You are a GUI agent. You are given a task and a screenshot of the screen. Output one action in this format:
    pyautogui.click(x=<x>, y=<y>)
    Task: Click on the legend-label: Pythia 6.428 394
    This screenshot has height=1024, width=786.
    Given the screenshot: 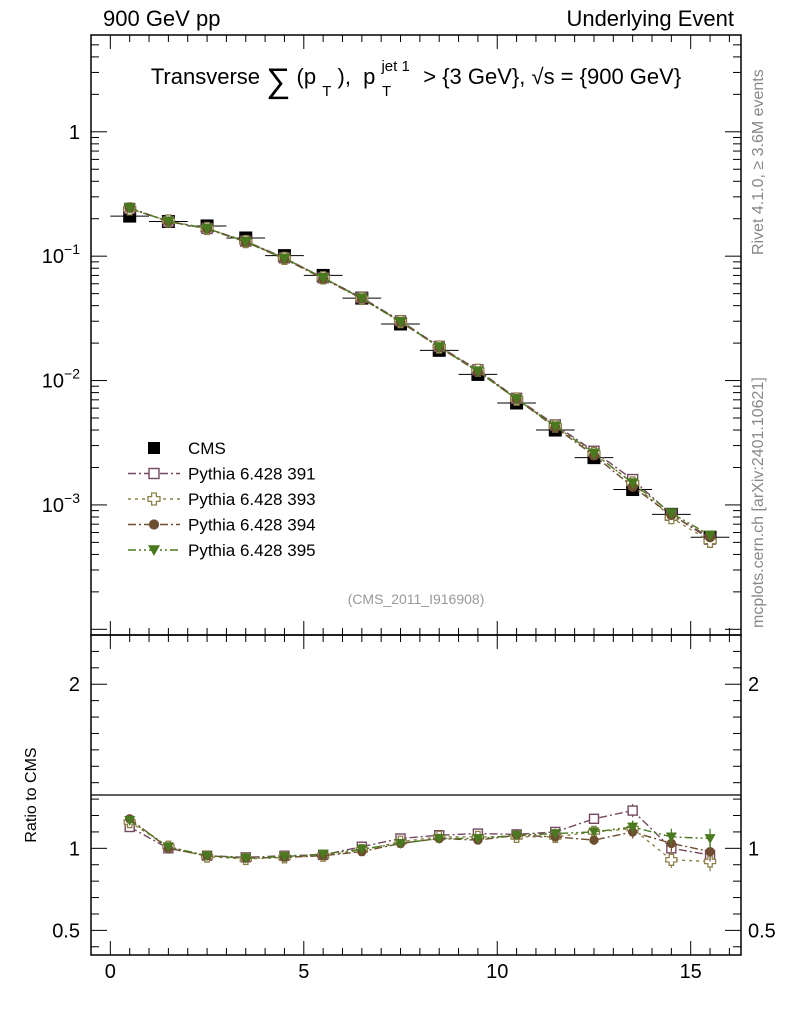 What is the action you would take?
    pyautogui.click(x=252, y=525)
    